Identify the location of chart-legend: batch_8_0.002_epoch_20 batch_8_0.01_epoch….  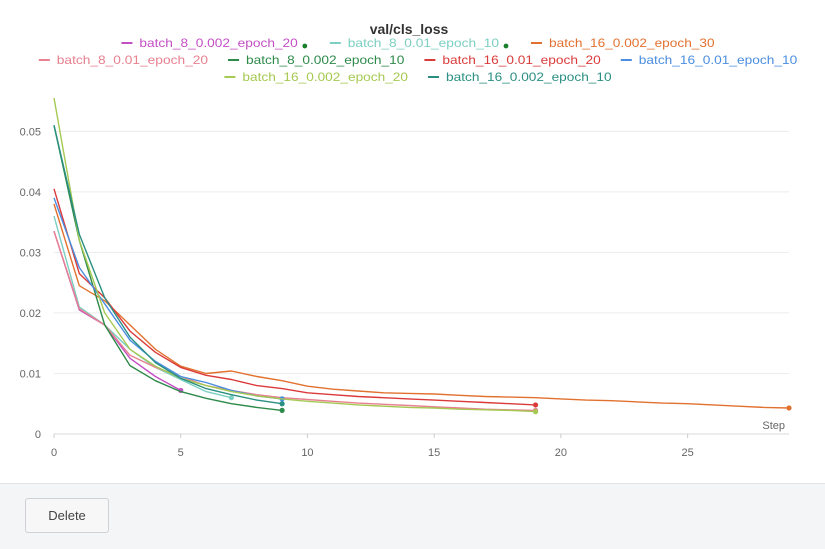
(418, 60).